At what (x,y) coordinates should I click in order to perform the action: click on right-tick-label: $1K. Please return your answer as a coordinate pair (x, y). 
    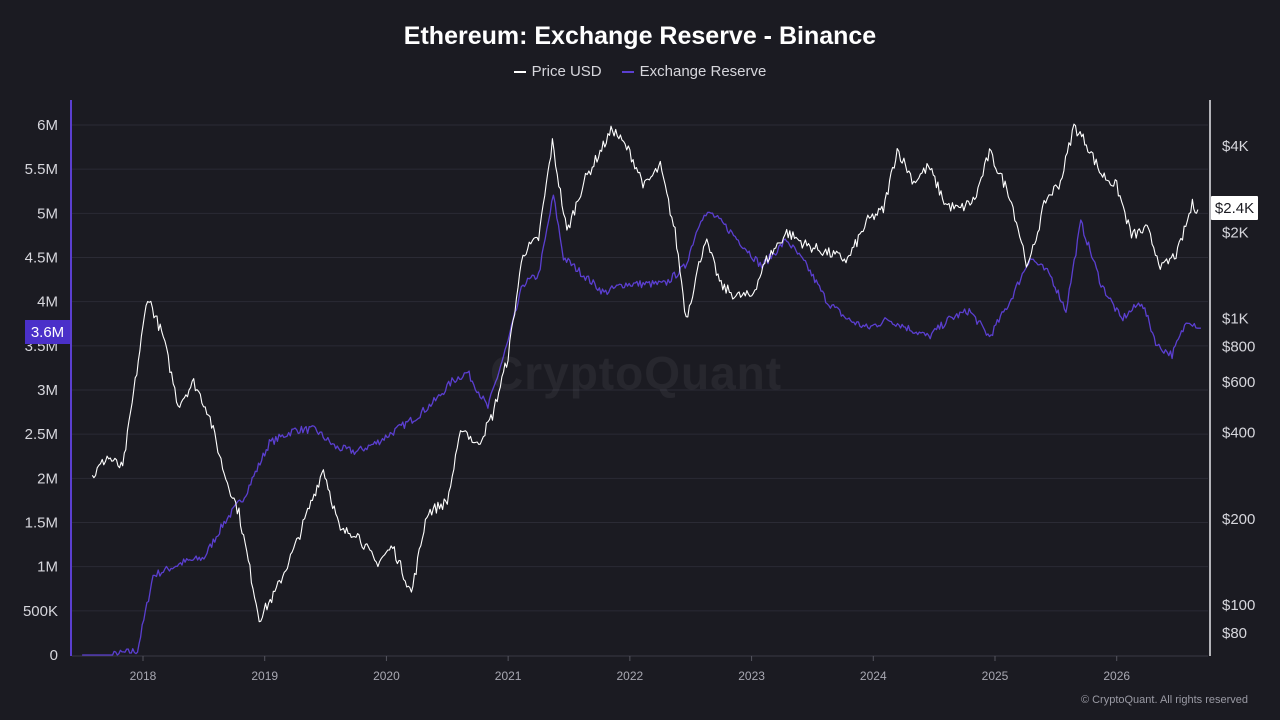
    Looking at the image, I should click on (1235, 319).